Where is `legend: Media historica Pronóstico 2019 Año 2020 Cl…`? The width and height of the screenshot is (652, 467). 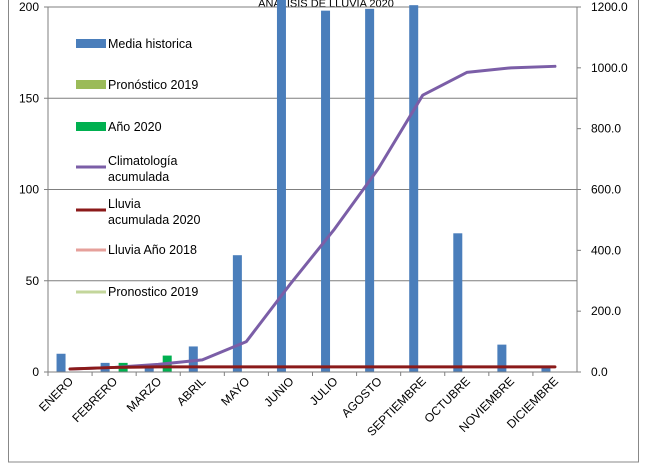
legend: Media historica Pronóstico 2019 Año 2020 Cl… is located at coordinates (138, 168).